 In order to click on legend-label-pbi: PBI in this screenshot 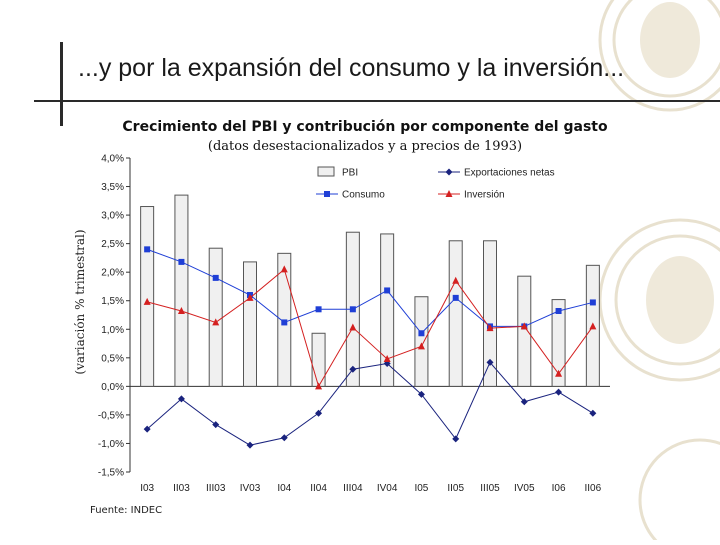, I will do `click(350, 173)`.